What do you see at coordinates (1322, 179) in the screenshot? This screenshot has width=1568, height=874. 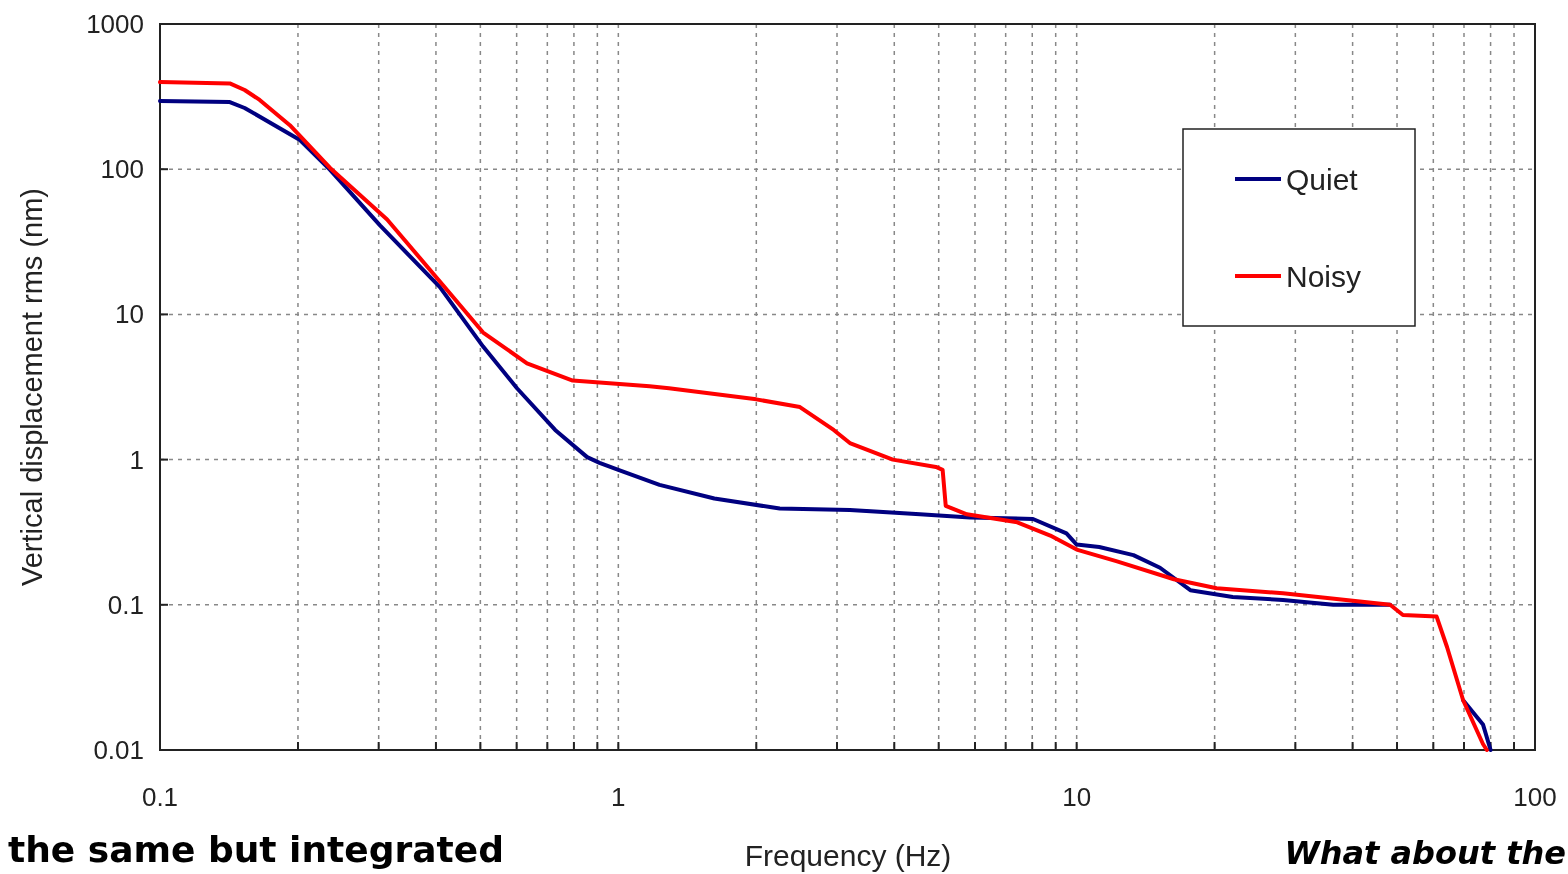 I see `legend-label: Quiet` at bounding box center [1322, 179].